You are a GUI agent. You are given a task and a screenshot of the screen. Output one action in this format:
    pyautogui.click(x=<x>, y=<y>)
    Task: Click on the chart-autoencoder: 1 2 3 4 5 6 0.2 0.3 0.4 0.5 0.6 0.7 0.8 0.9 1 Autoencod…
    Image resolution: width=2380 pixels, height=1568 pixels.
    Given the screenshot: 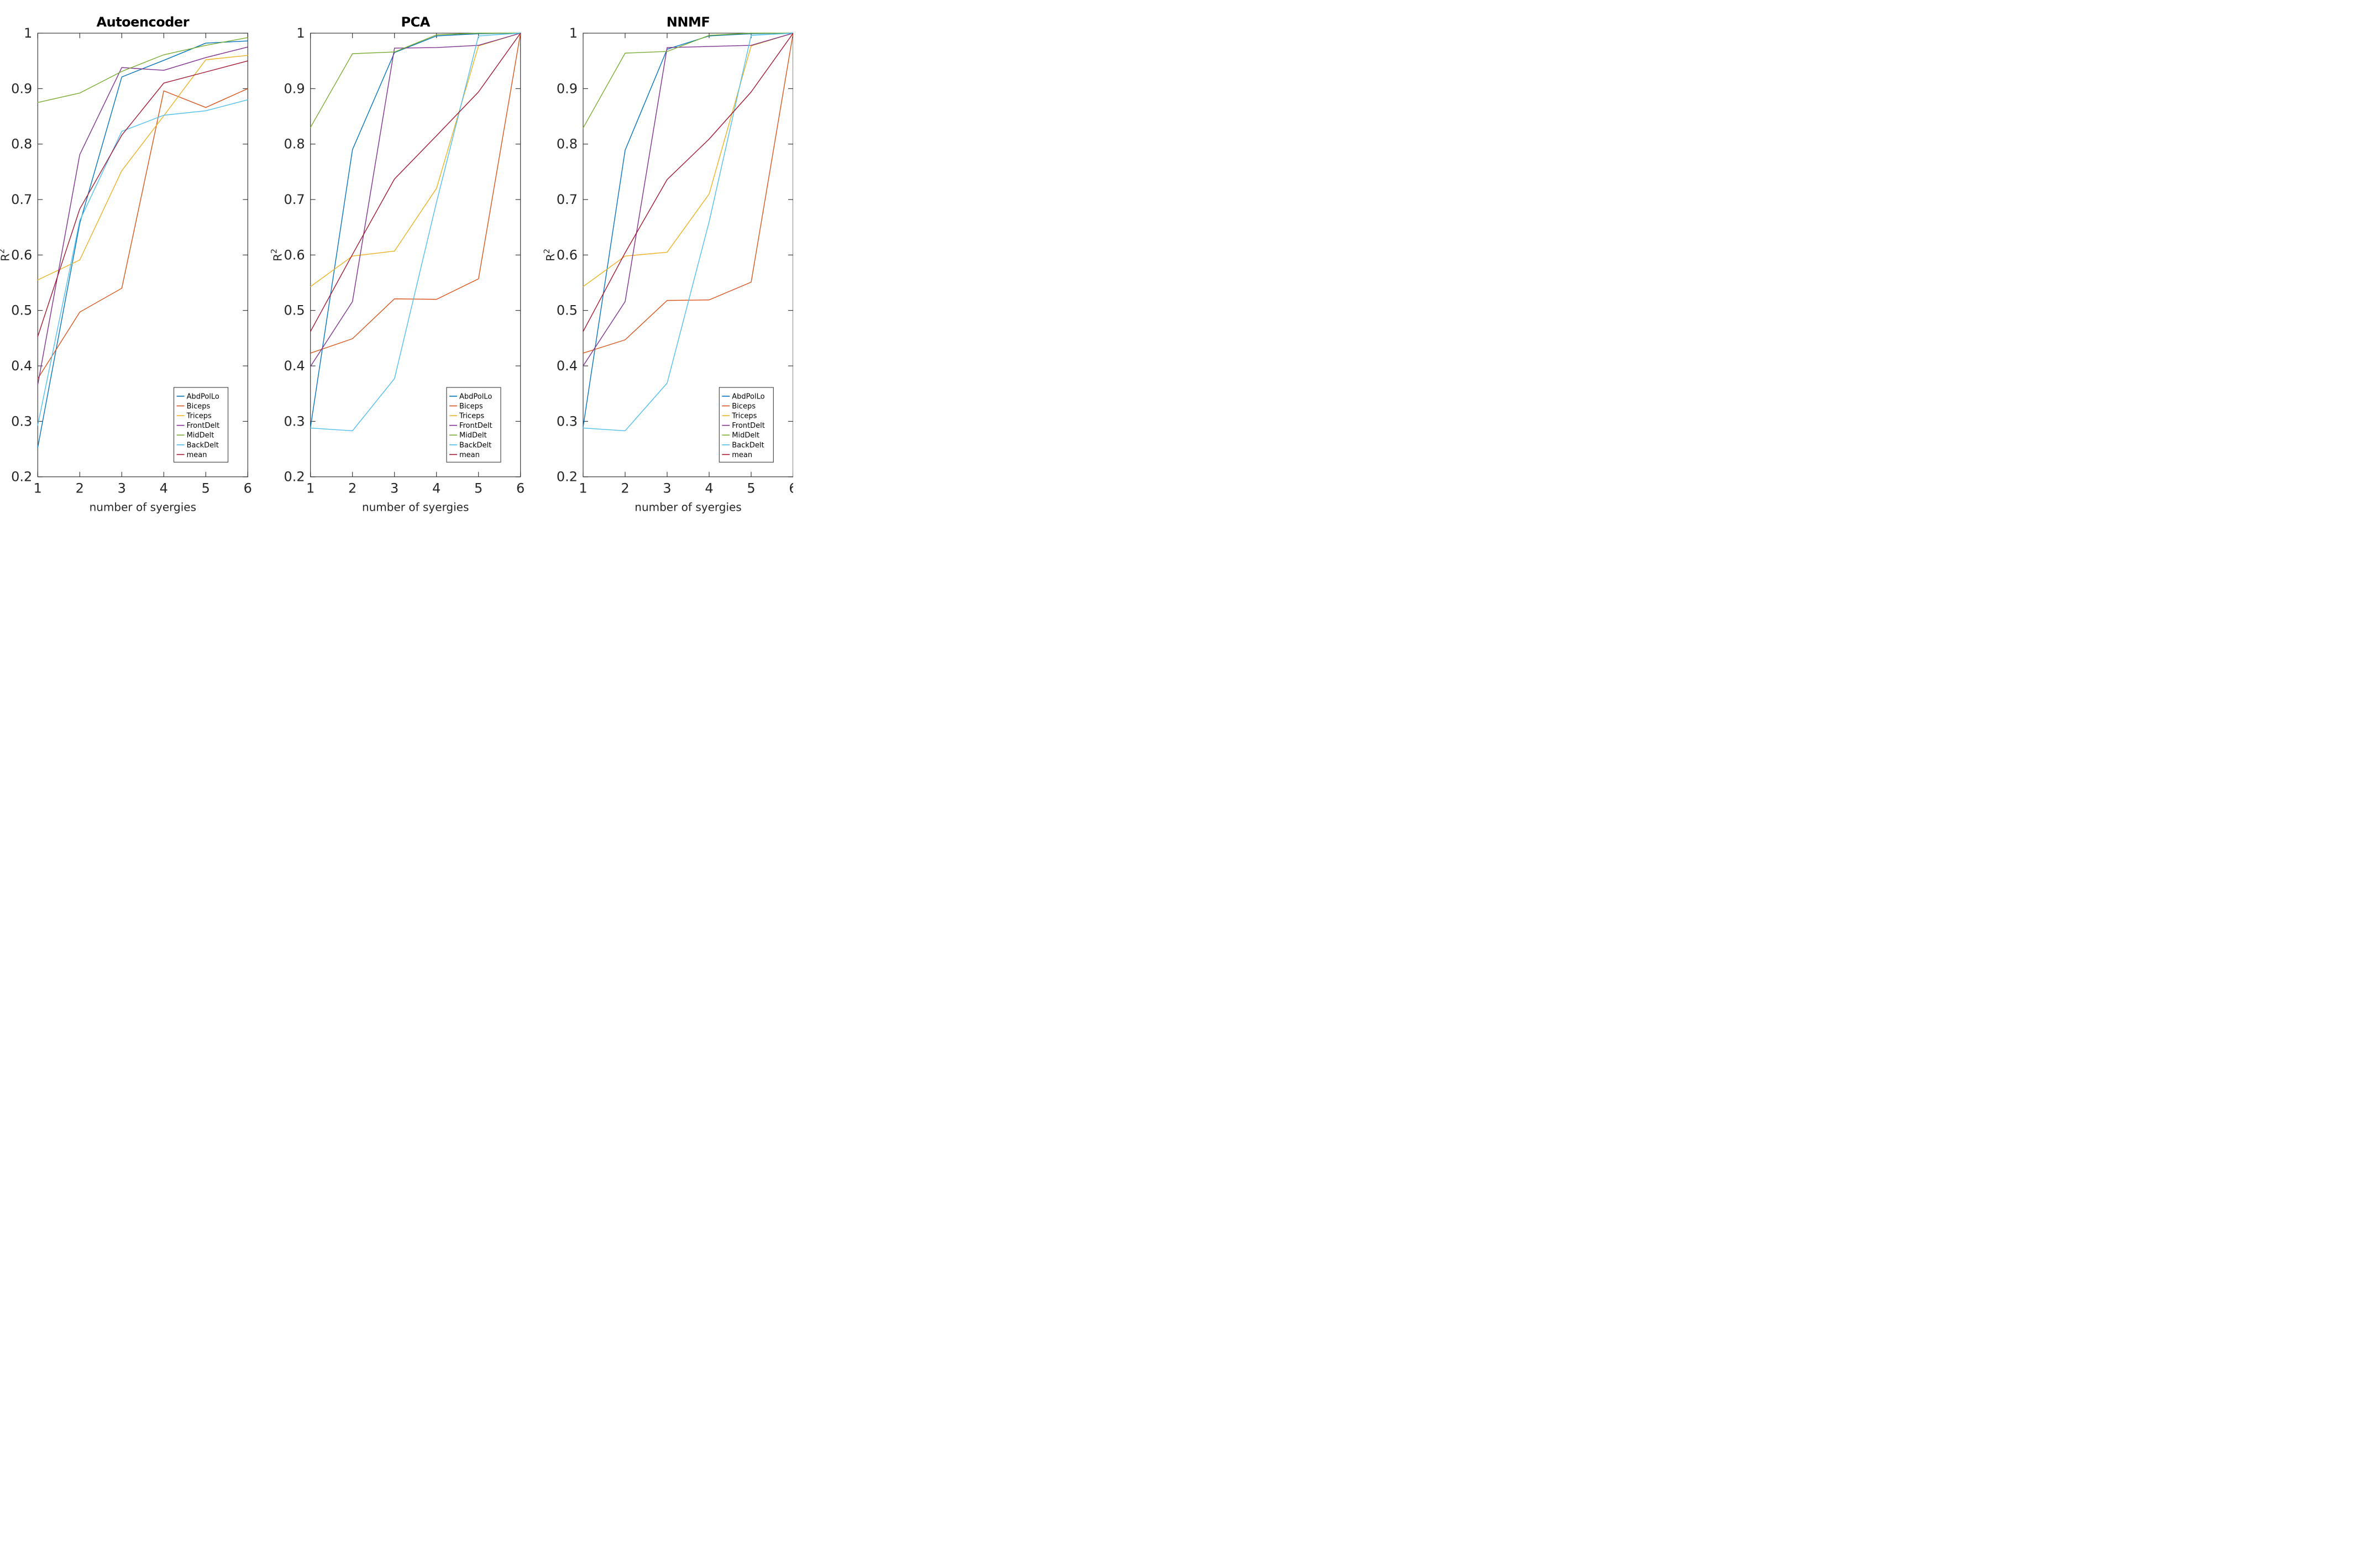 What is the action you would take?
    pyautogui.click(x=126, y=264)
    